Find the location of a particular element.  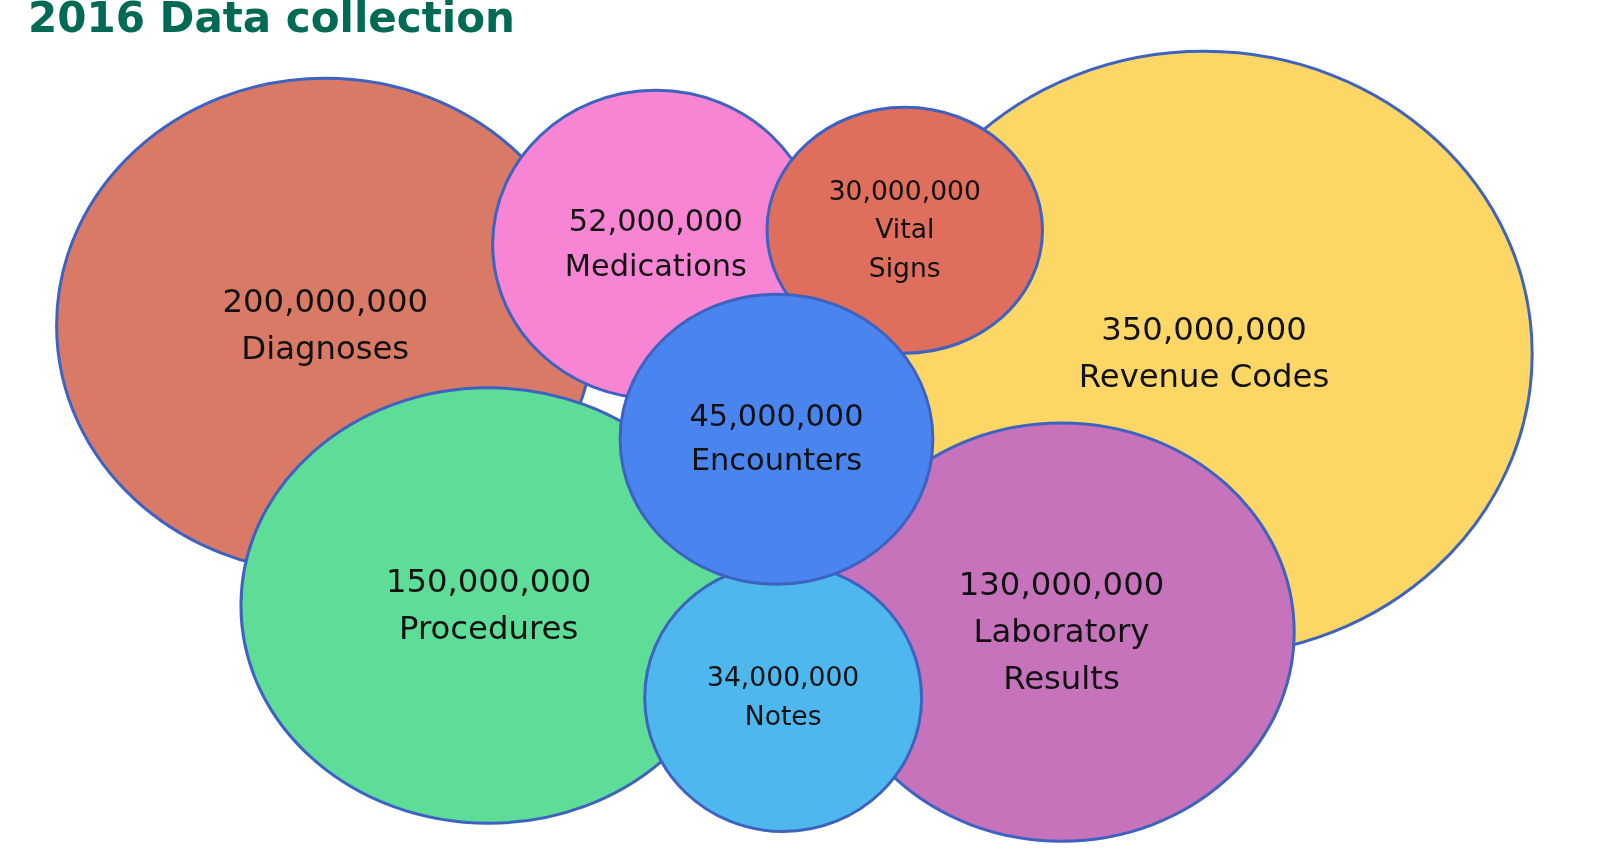

text: 2016 Data collection is located at coordinates (271, 21).